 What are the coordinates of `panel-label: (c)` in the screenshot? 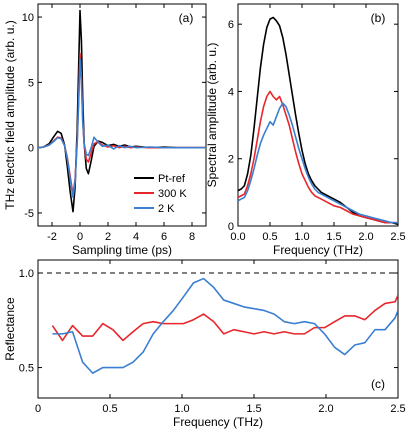 It's located at (378, 384).